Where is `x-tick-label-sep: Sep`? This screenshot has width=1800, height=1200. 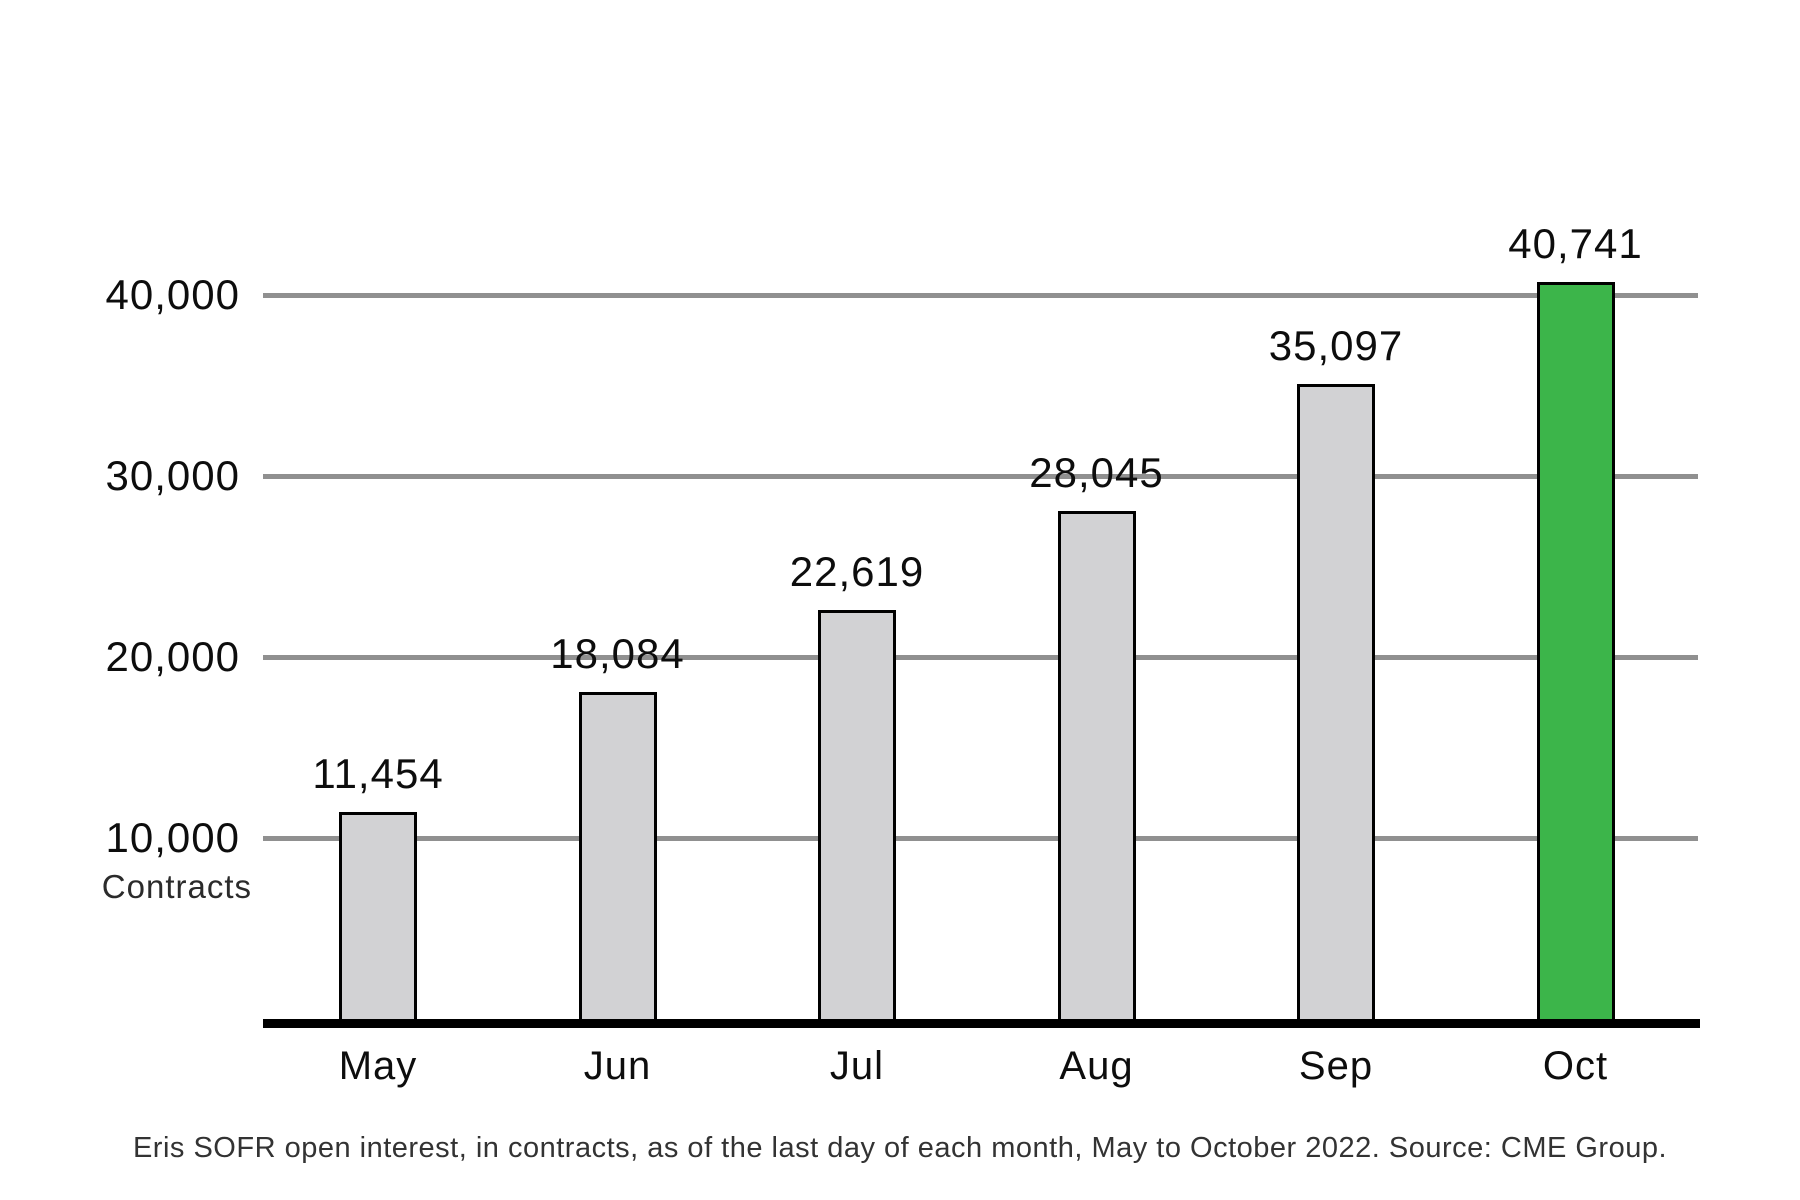
x-tick-label-sep: Sep is located at coordinates (1336, 1066).